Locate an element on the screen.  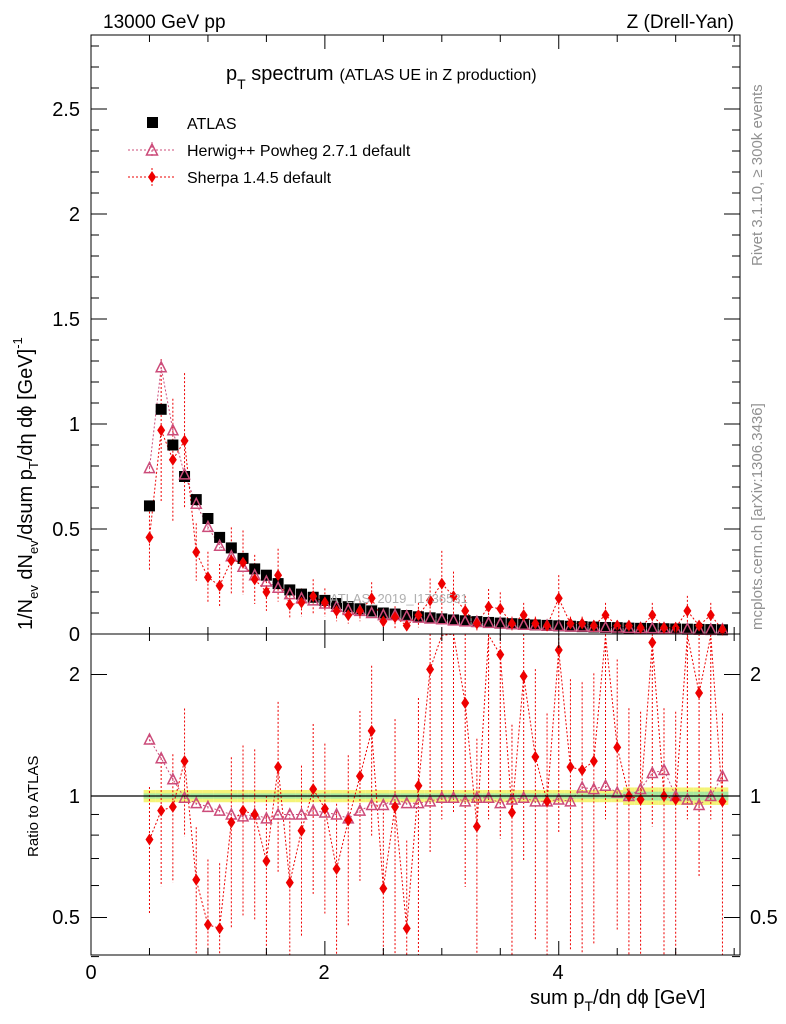
x-tick-label: 4 is located at coordinates (557, 973).